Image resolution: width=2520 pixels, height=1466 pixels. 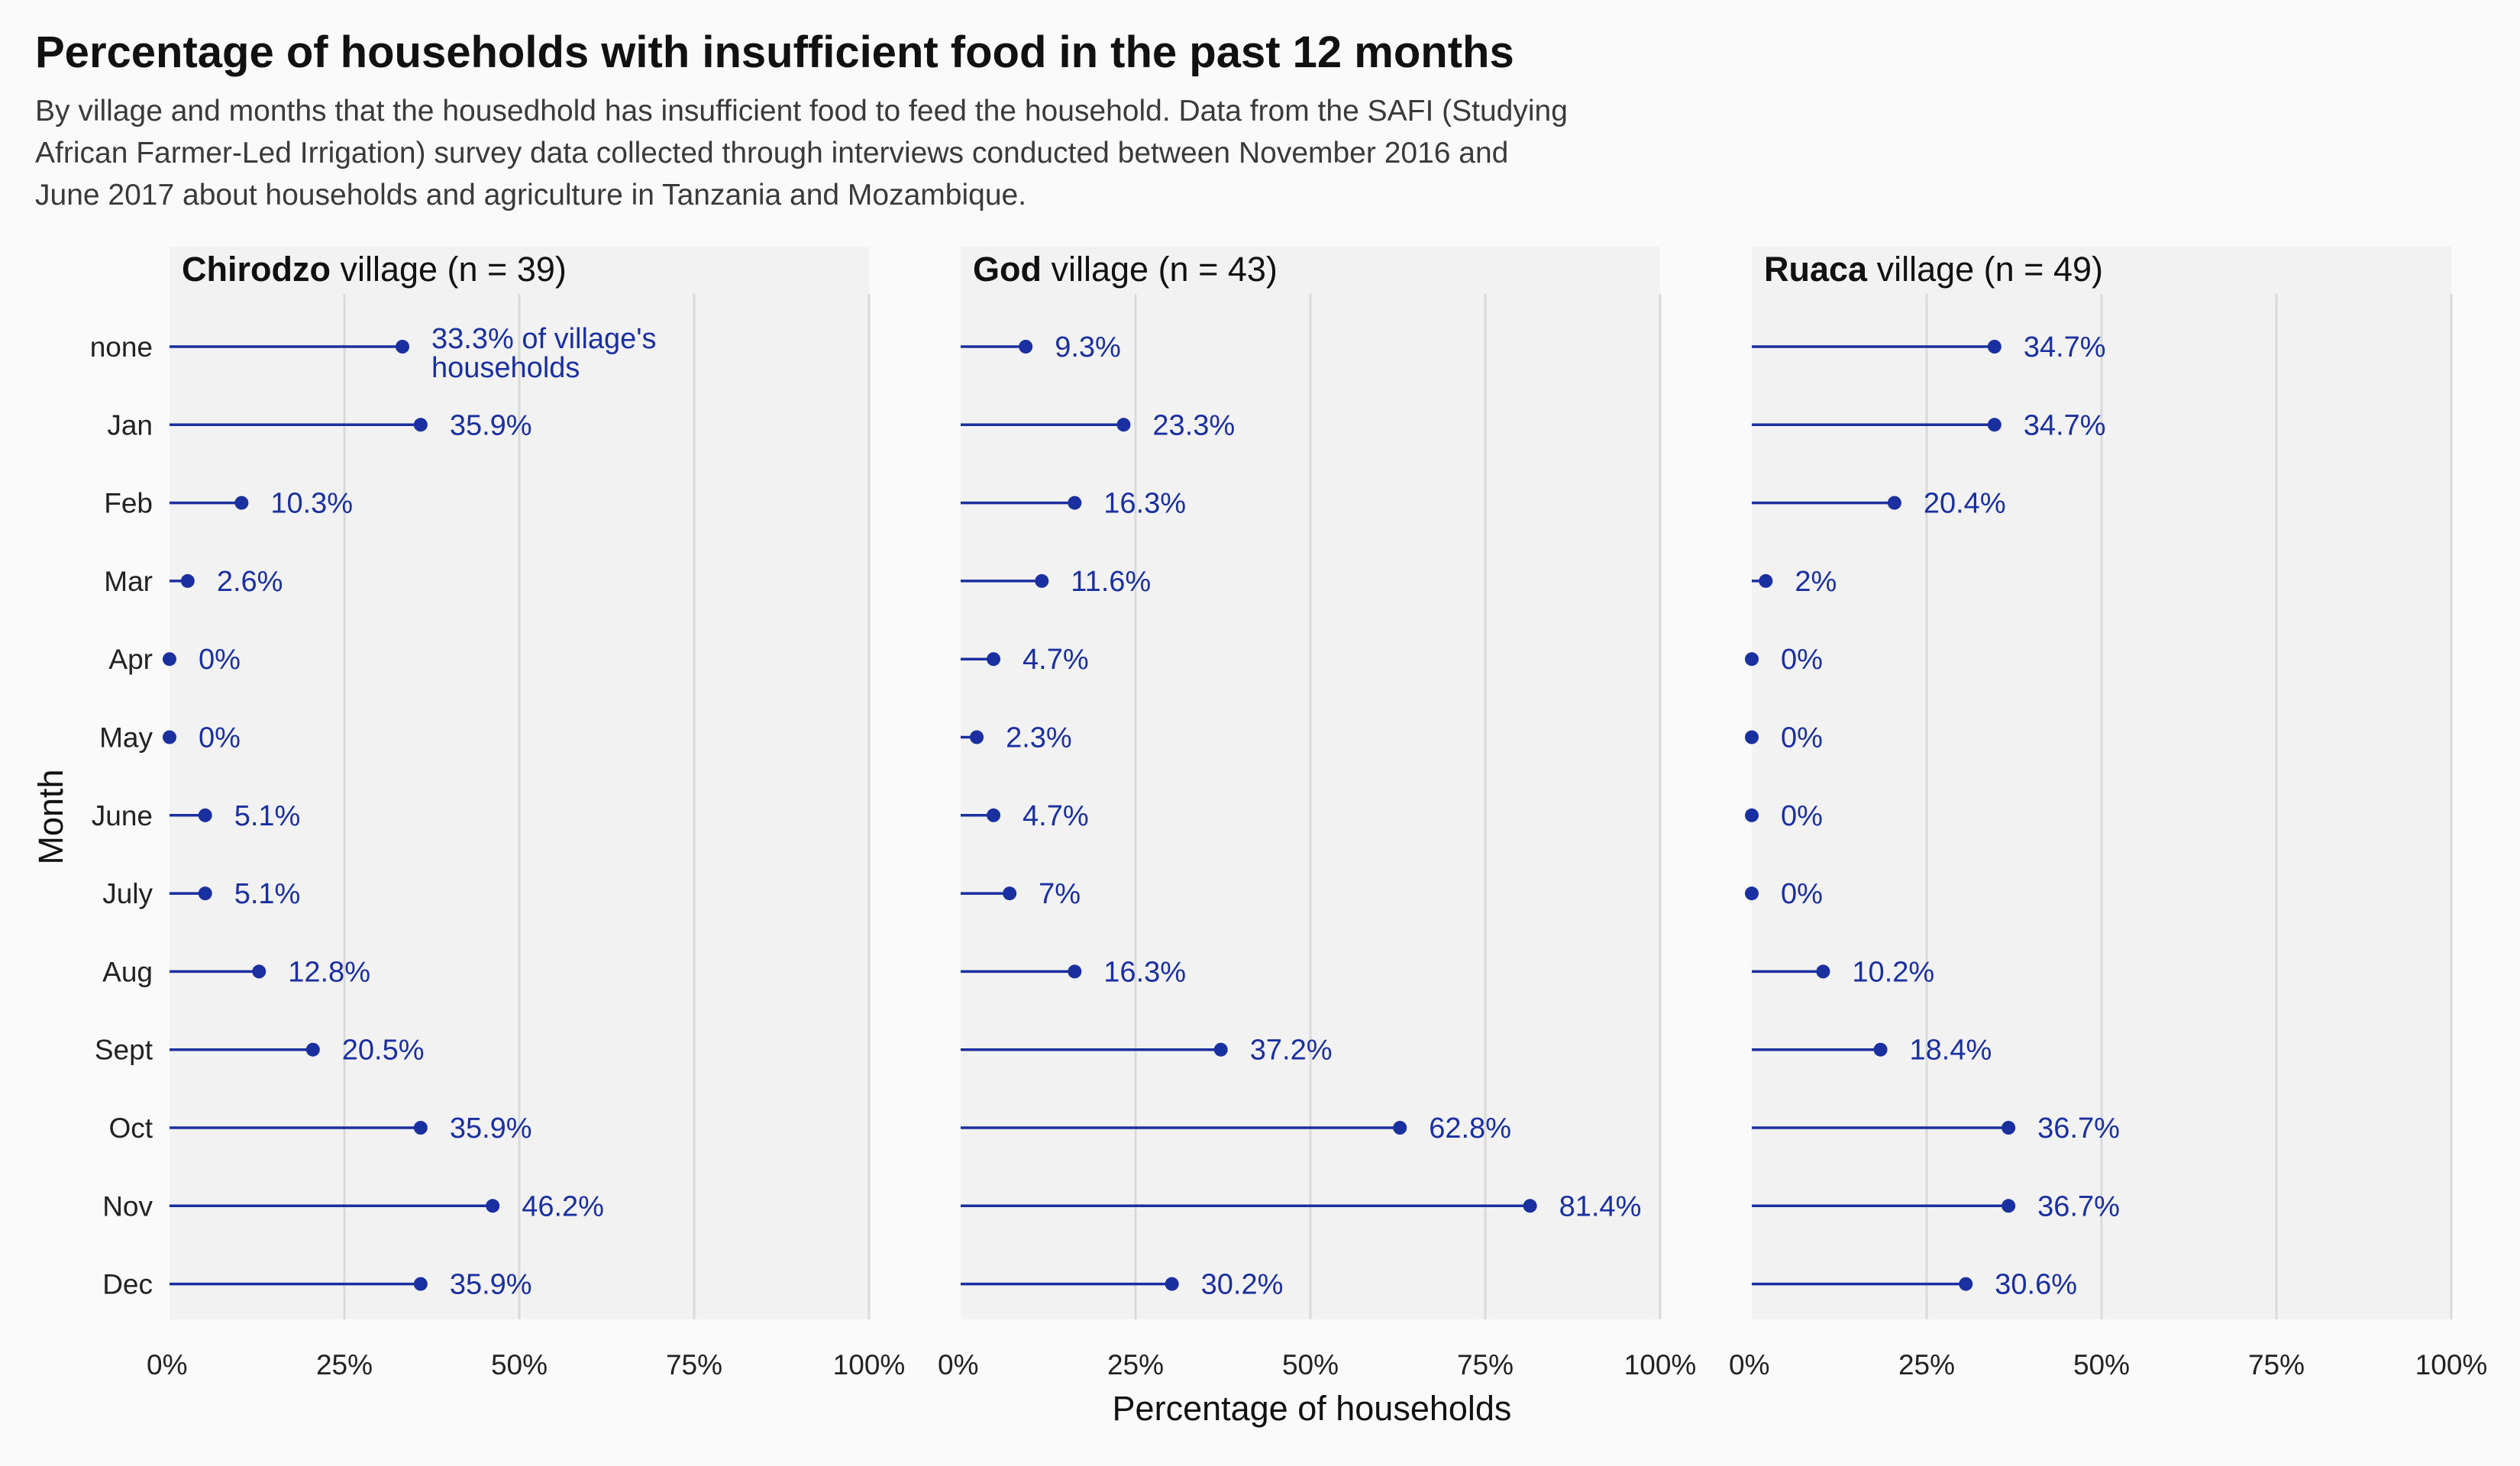 I want to click on panel-strip, so click(x=2101, y=270).